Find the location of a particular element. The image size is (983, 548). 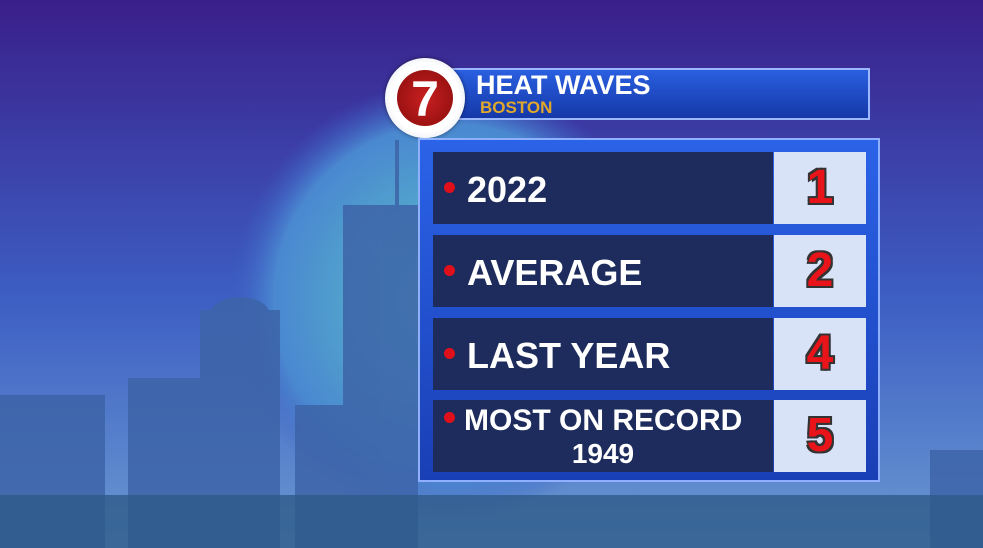

row-value: 5 is located at coordinates (820, 436).